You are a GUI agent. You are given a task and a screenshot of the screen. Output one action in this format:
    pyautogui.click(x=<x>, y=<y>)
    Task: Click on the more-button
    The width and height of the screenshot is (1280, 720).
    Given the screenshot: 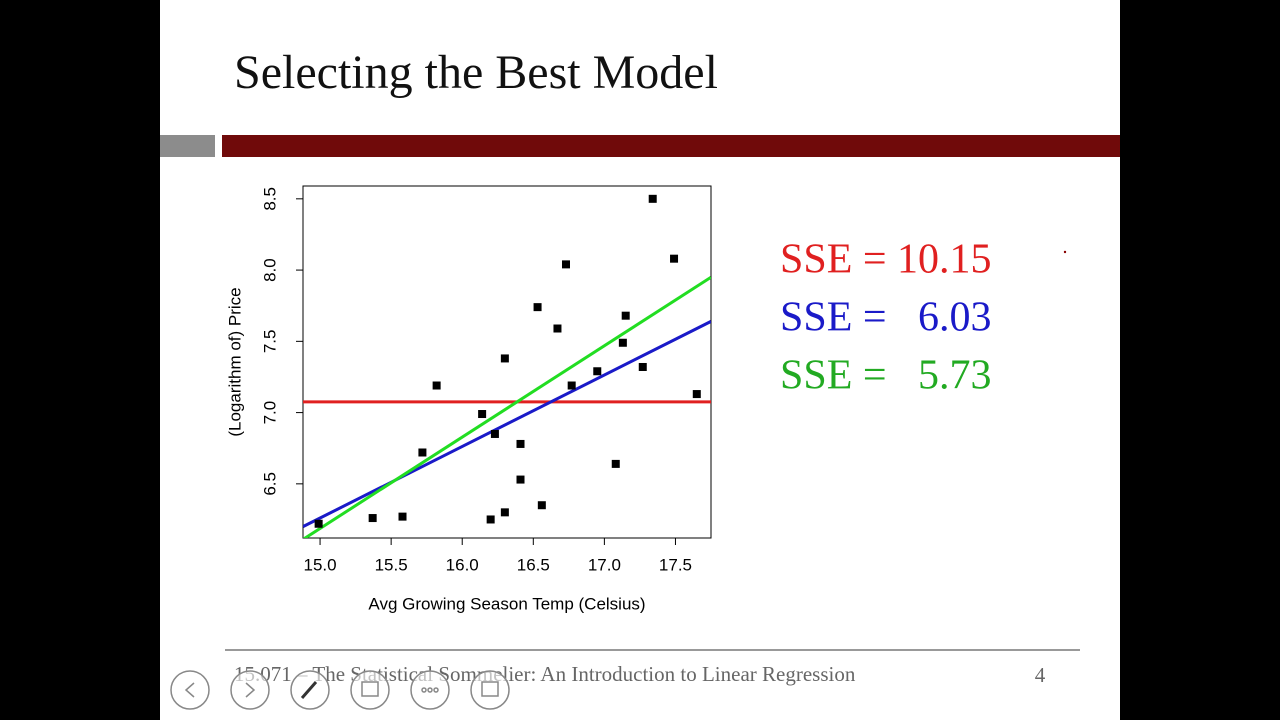 What is the action you would take?
    pyautogui.click(x=430, y=690)
    